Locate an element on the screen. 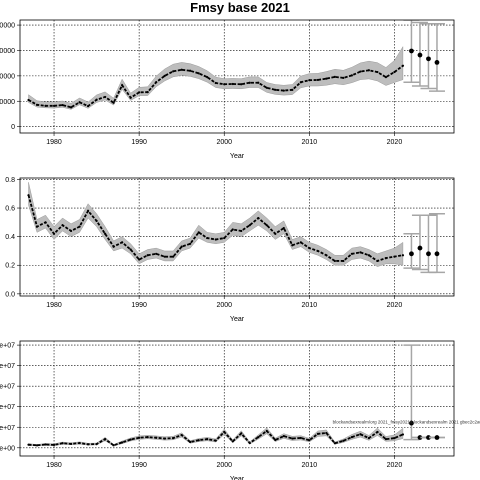  middle-y-tick-label: 0.8 is located at coordinates (10, 180).